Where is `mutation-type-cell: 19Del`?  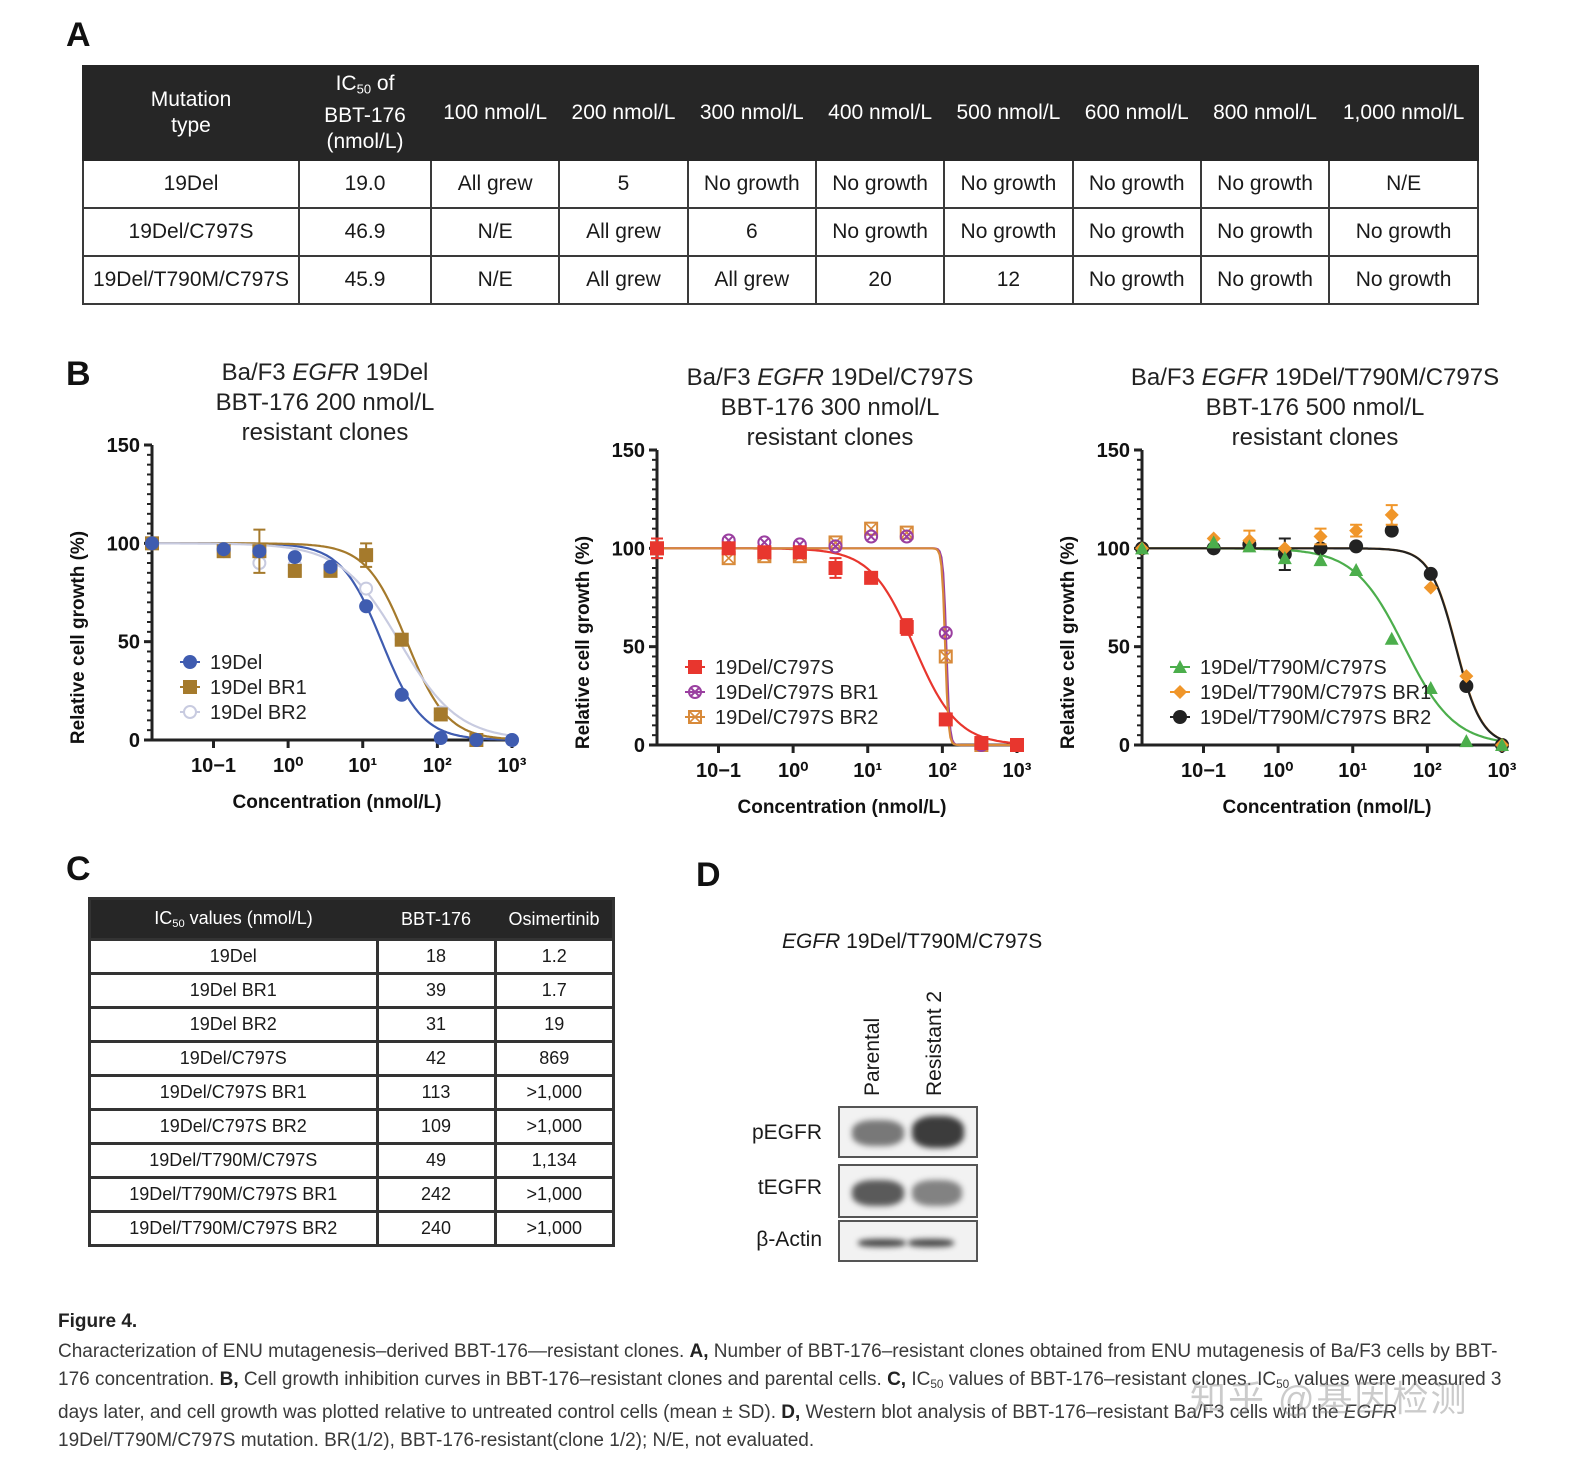 mutation-type-cell: 19Del is located at coordinates (191, 184).